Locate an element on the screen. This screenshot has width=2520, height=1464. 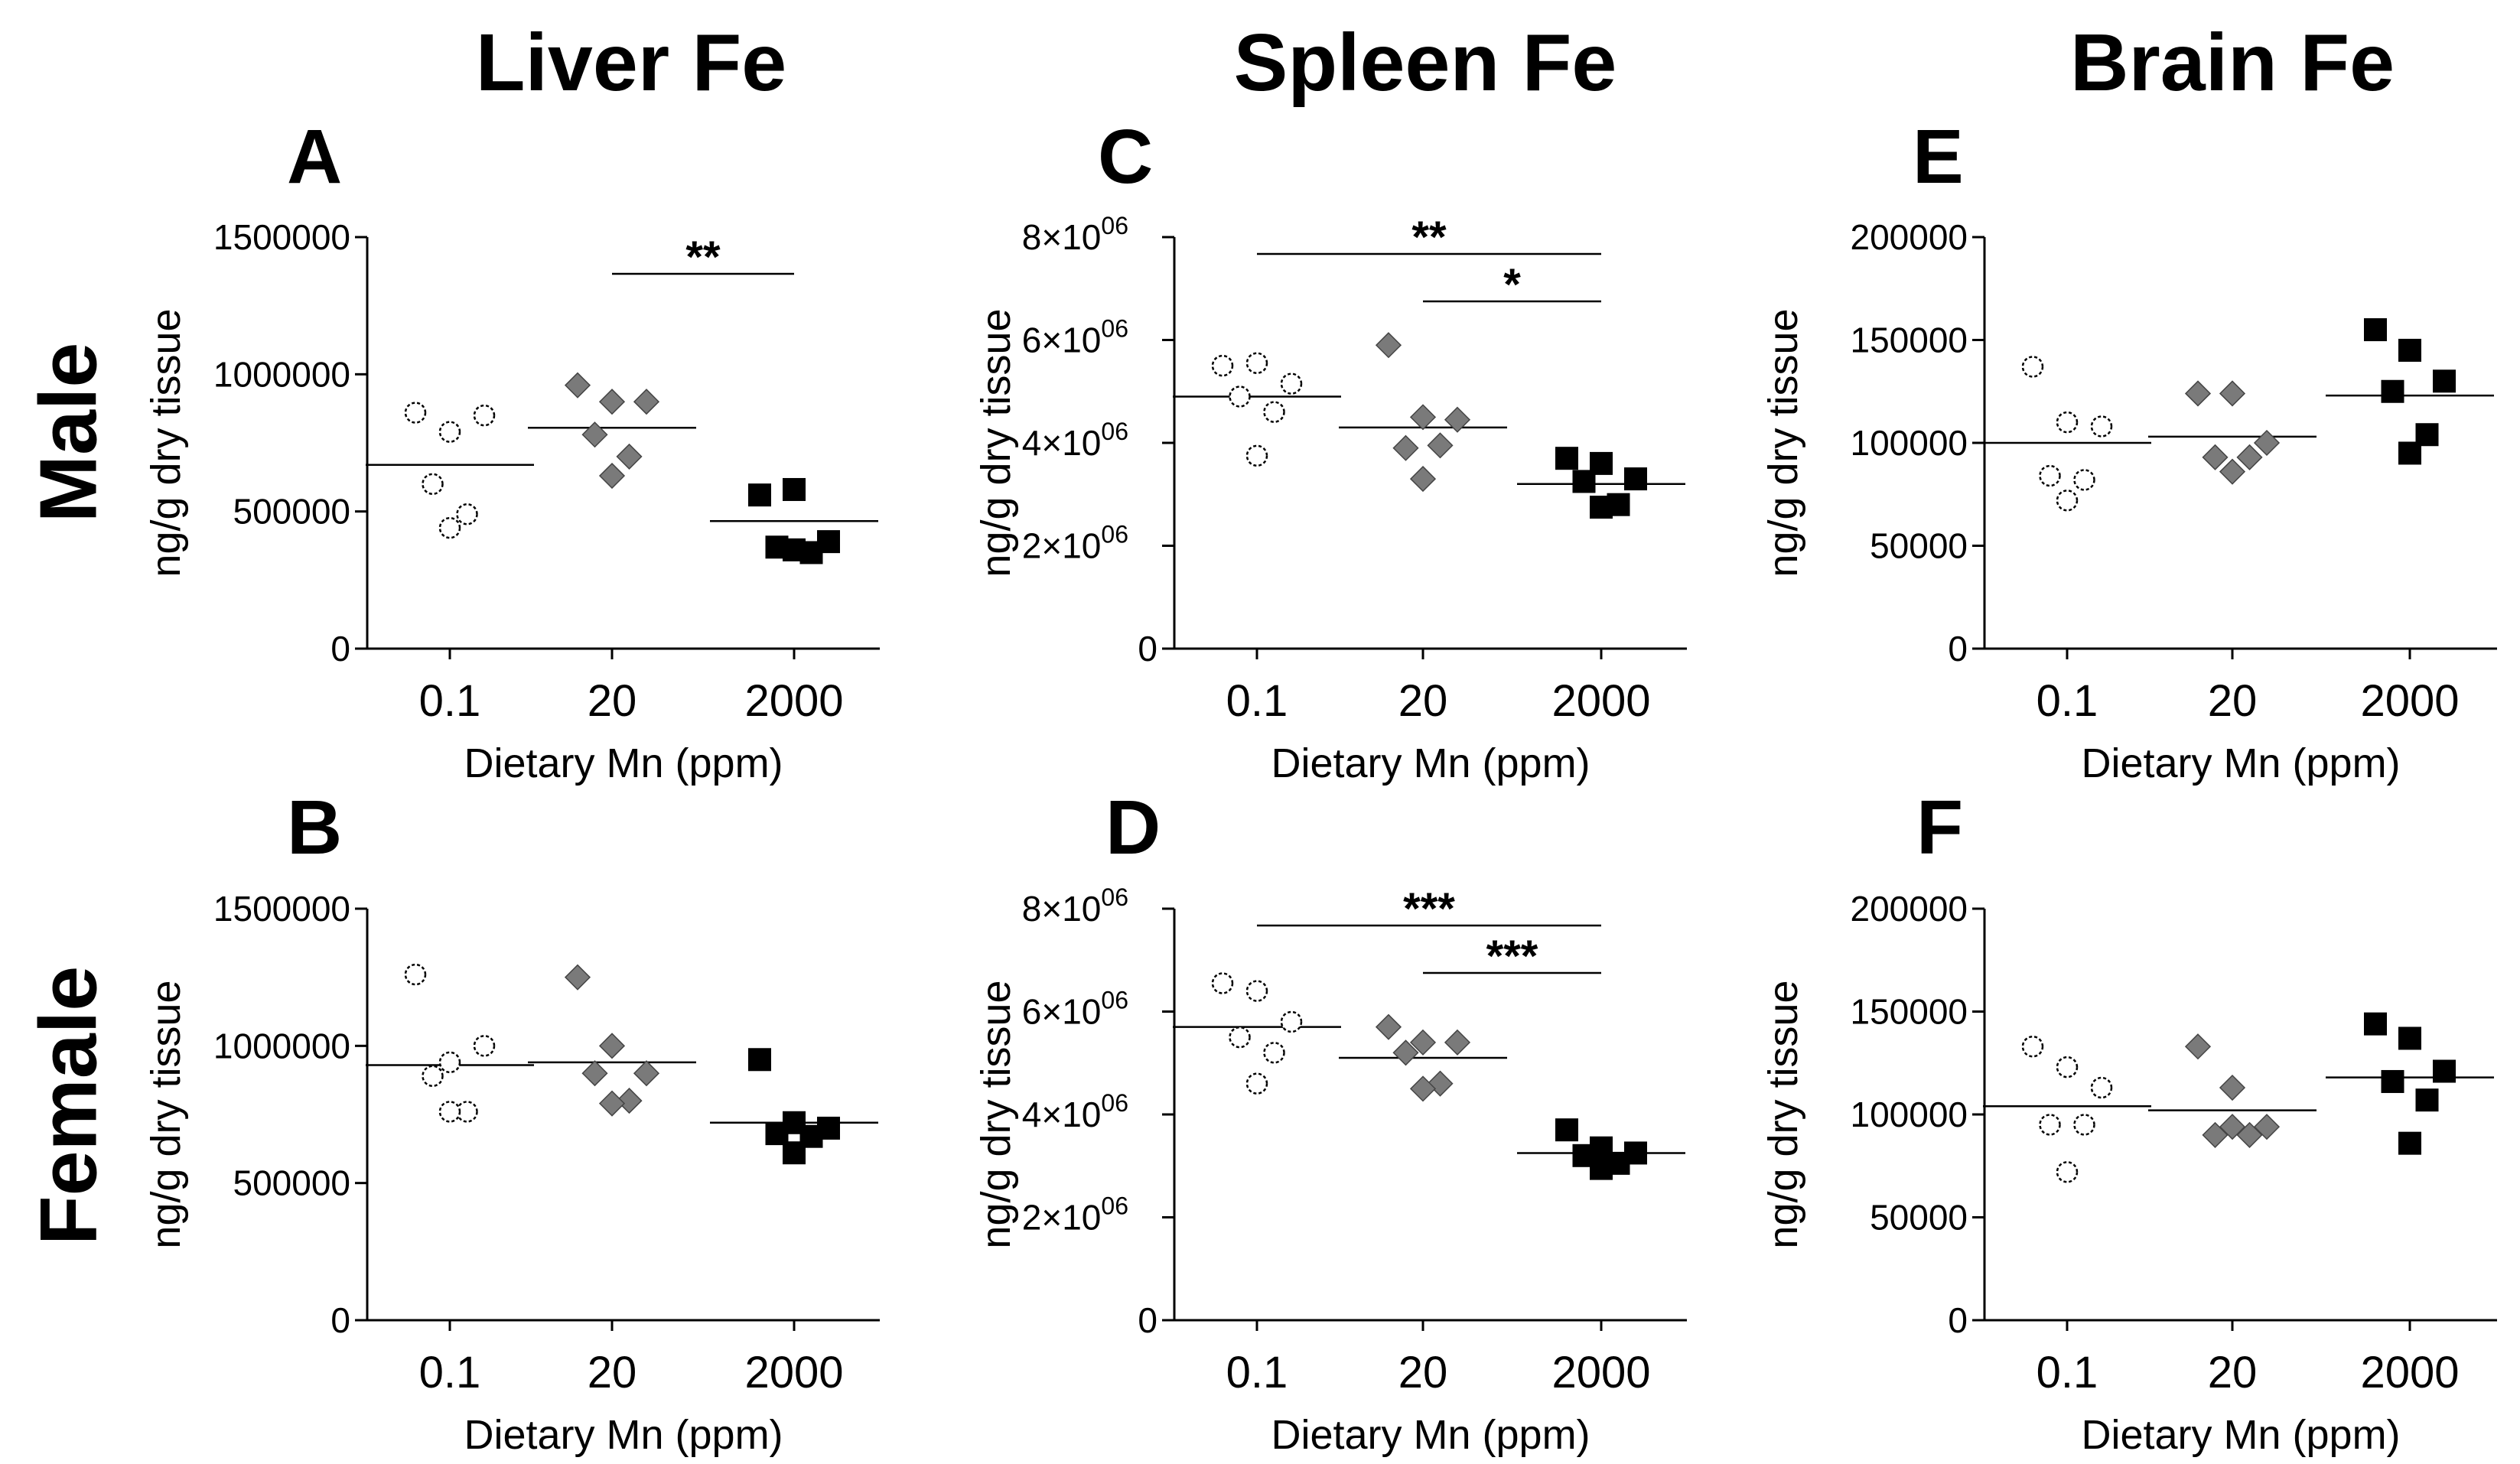
column-title-brain: Brain Fe is located at coordinates (2232, 63).